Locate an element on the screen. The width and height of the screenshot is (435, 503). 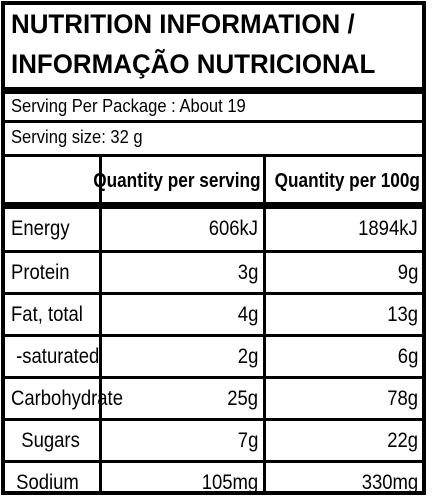
per-100g-value: 1894kJ is located at coordinates (388, 228).